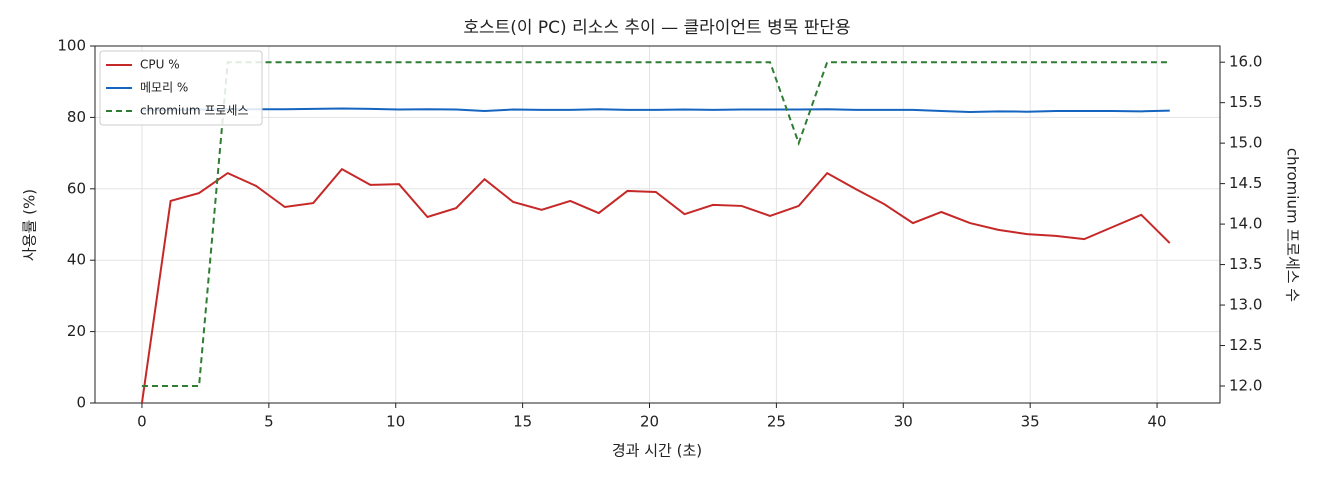 The width and height of the screenshot is (1320, 480). What do you see at coordinates (1245, 183) in the screenshot?
I see `y2-tick-label: 14.5` at bounding box center [1245, 183].